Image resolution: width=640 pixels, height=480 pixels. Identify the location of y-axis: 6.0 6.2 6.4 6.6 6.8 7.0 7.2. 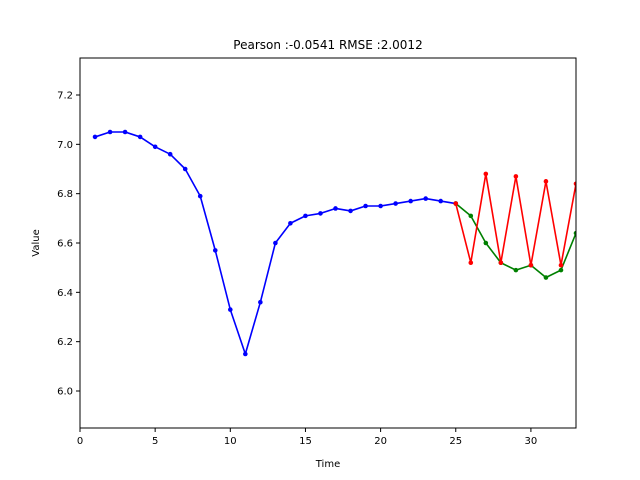
(68, 244).